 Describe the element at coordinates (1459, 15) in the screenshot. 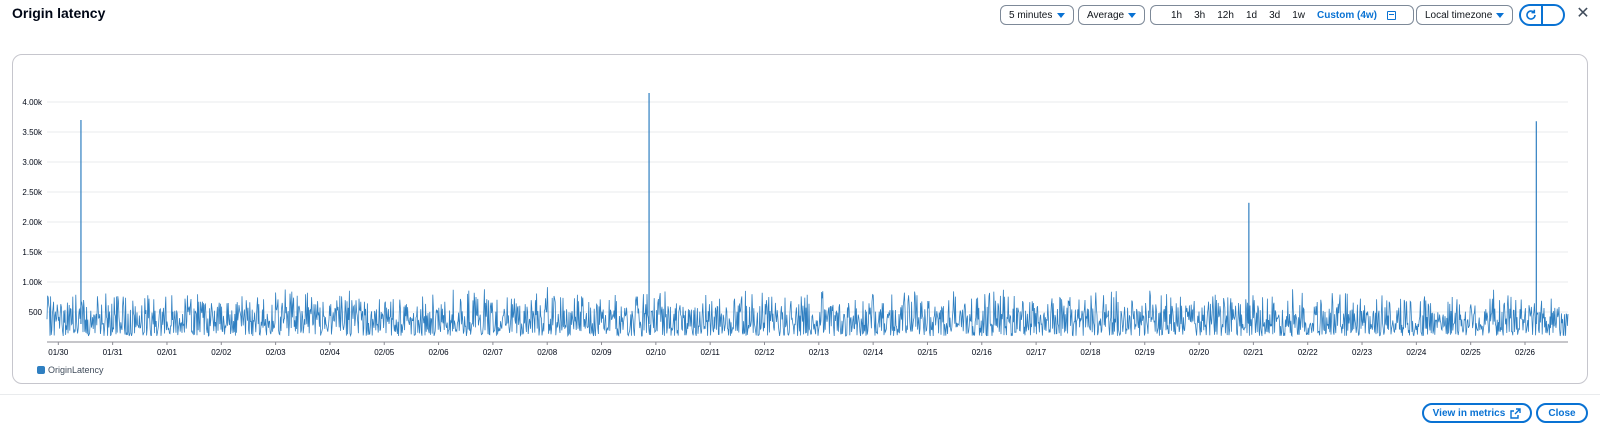

I see `timezone-value: Local timezone` at that location.